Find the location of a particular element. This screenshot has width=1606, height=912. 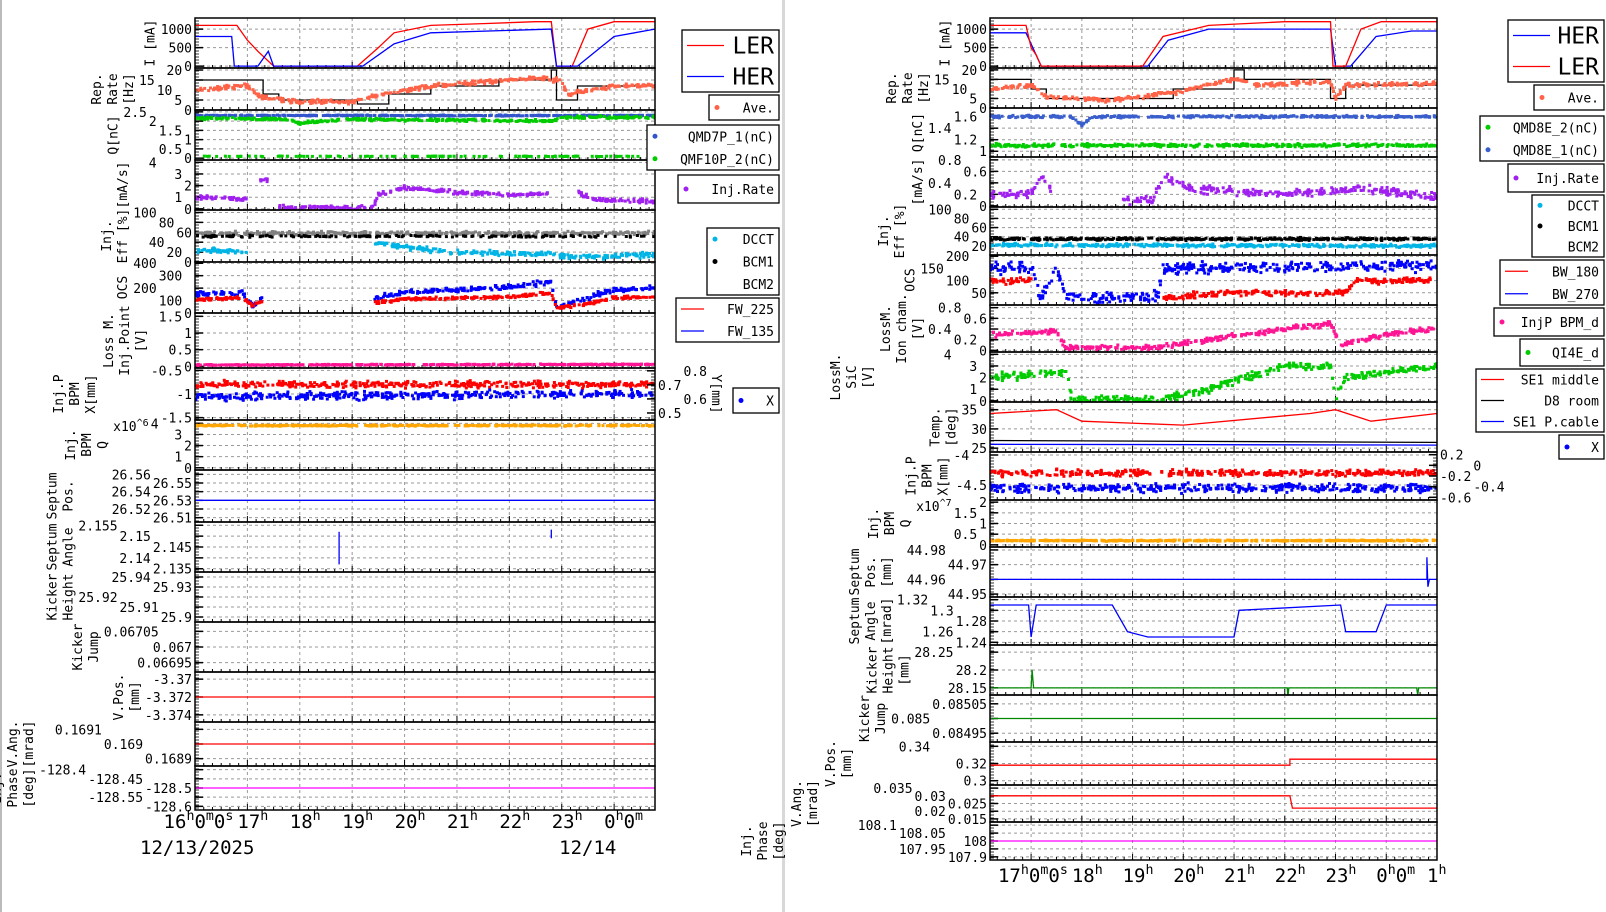

row-label: Rate is located at coordinates (113, 88).